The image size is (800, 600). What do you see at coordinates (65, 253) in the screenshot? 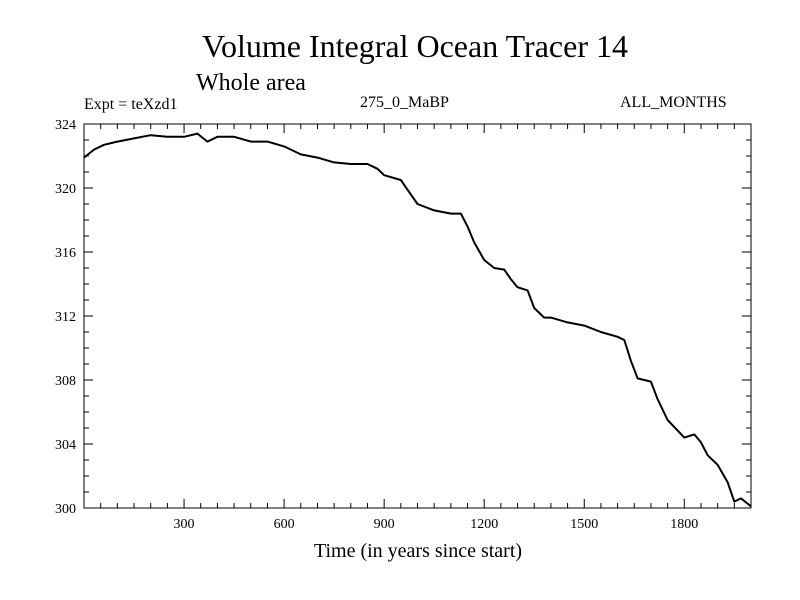
I see `y-tick-label: 316` at bounding box center [65, 253].